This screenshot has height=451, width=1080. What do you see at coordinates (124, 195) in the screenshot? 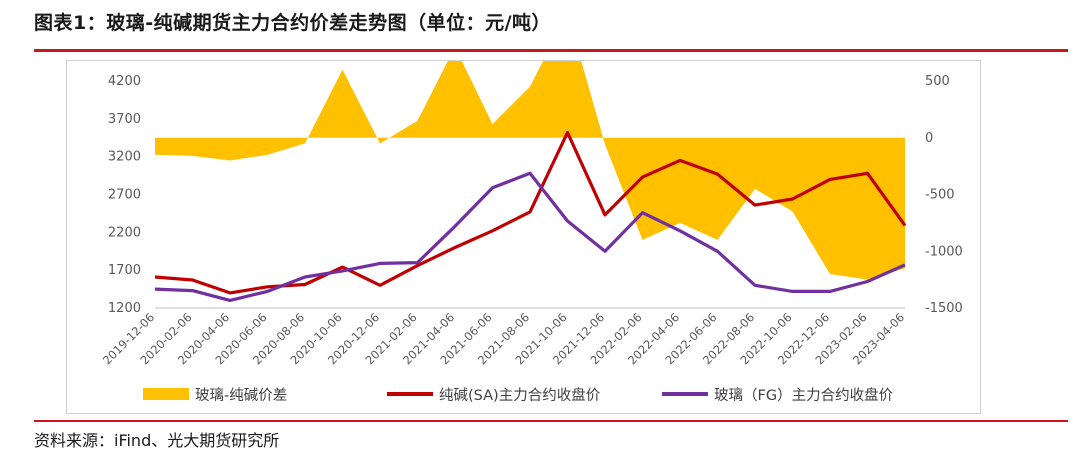
I see `y-left-tick-label: 2700` at bounding box center [124, 195].